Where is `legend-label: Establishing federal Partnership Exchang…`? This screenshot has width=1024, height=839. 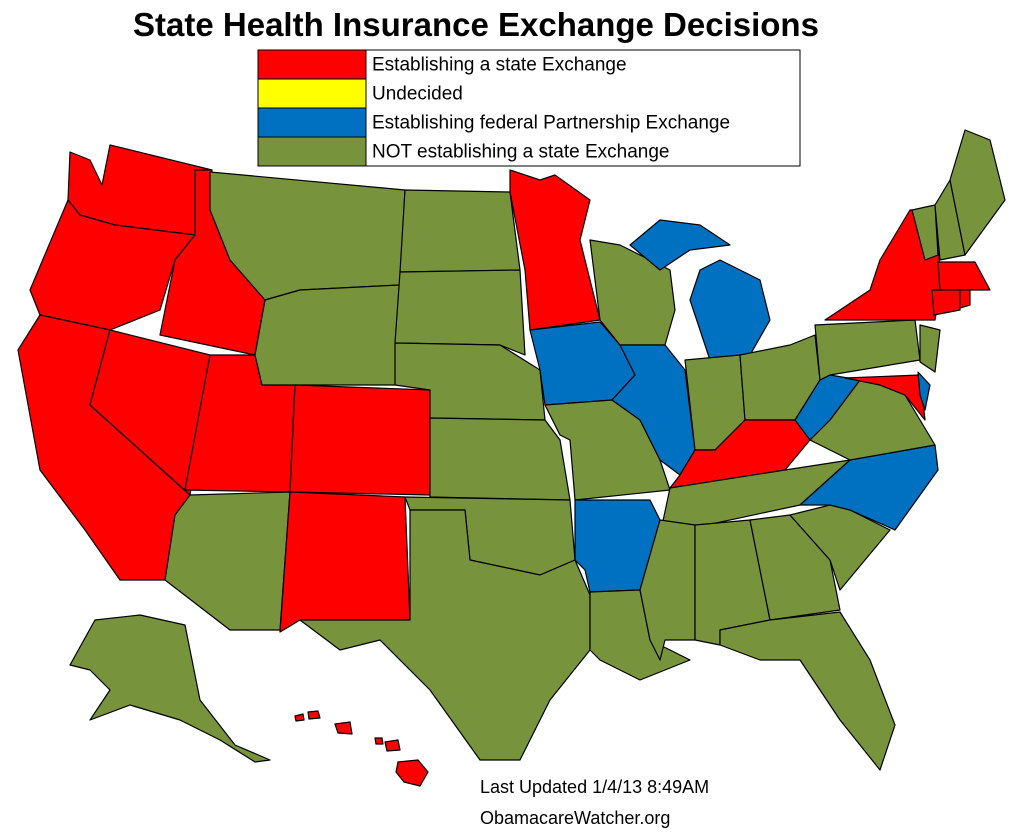
legend-label: Establishing federal Partnership Exchang… is located at coordinates (551, 123).